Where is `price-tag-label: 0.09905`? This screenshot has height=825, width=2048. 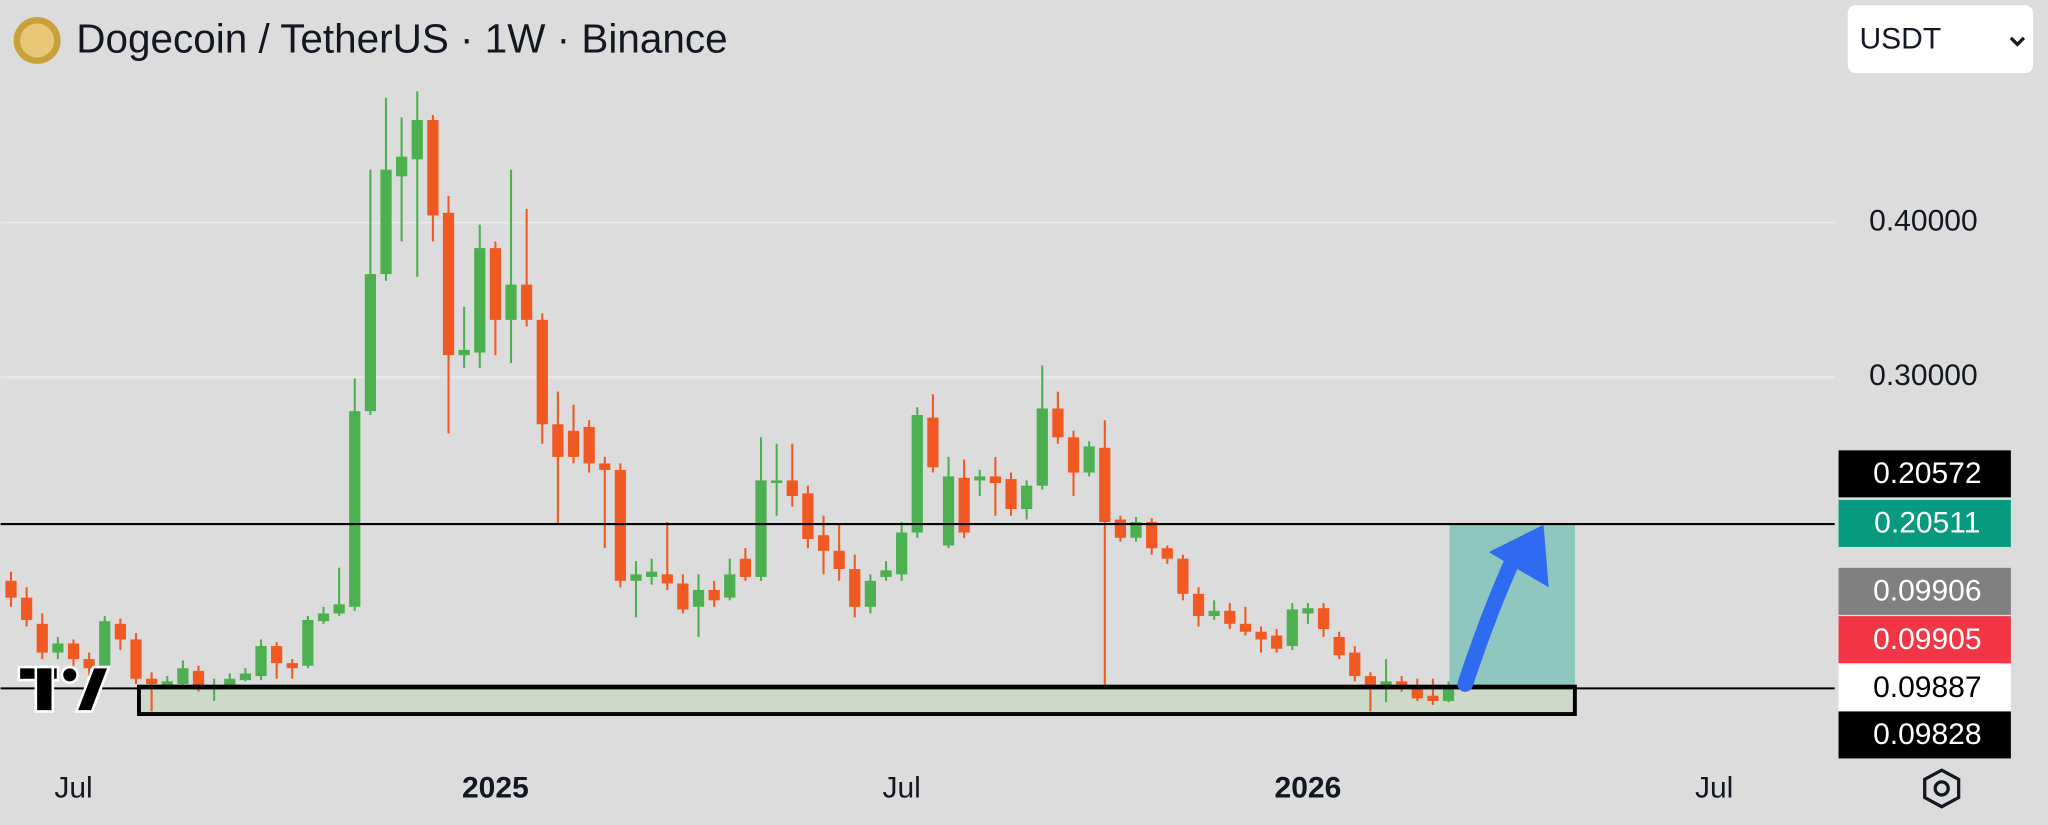 price-tag-label: 0.09905 is located at coordinates (1927, 639).